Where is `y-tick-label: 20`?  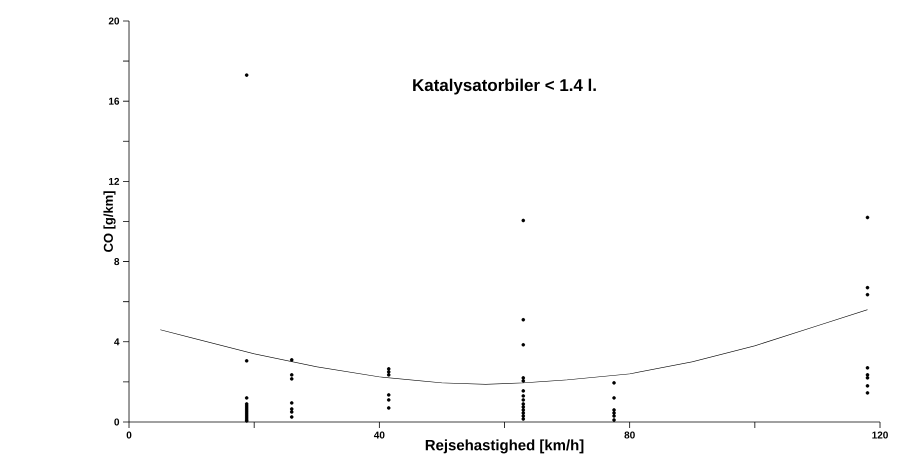
y-tick-label: 20 is located at coordinates (114, 21).